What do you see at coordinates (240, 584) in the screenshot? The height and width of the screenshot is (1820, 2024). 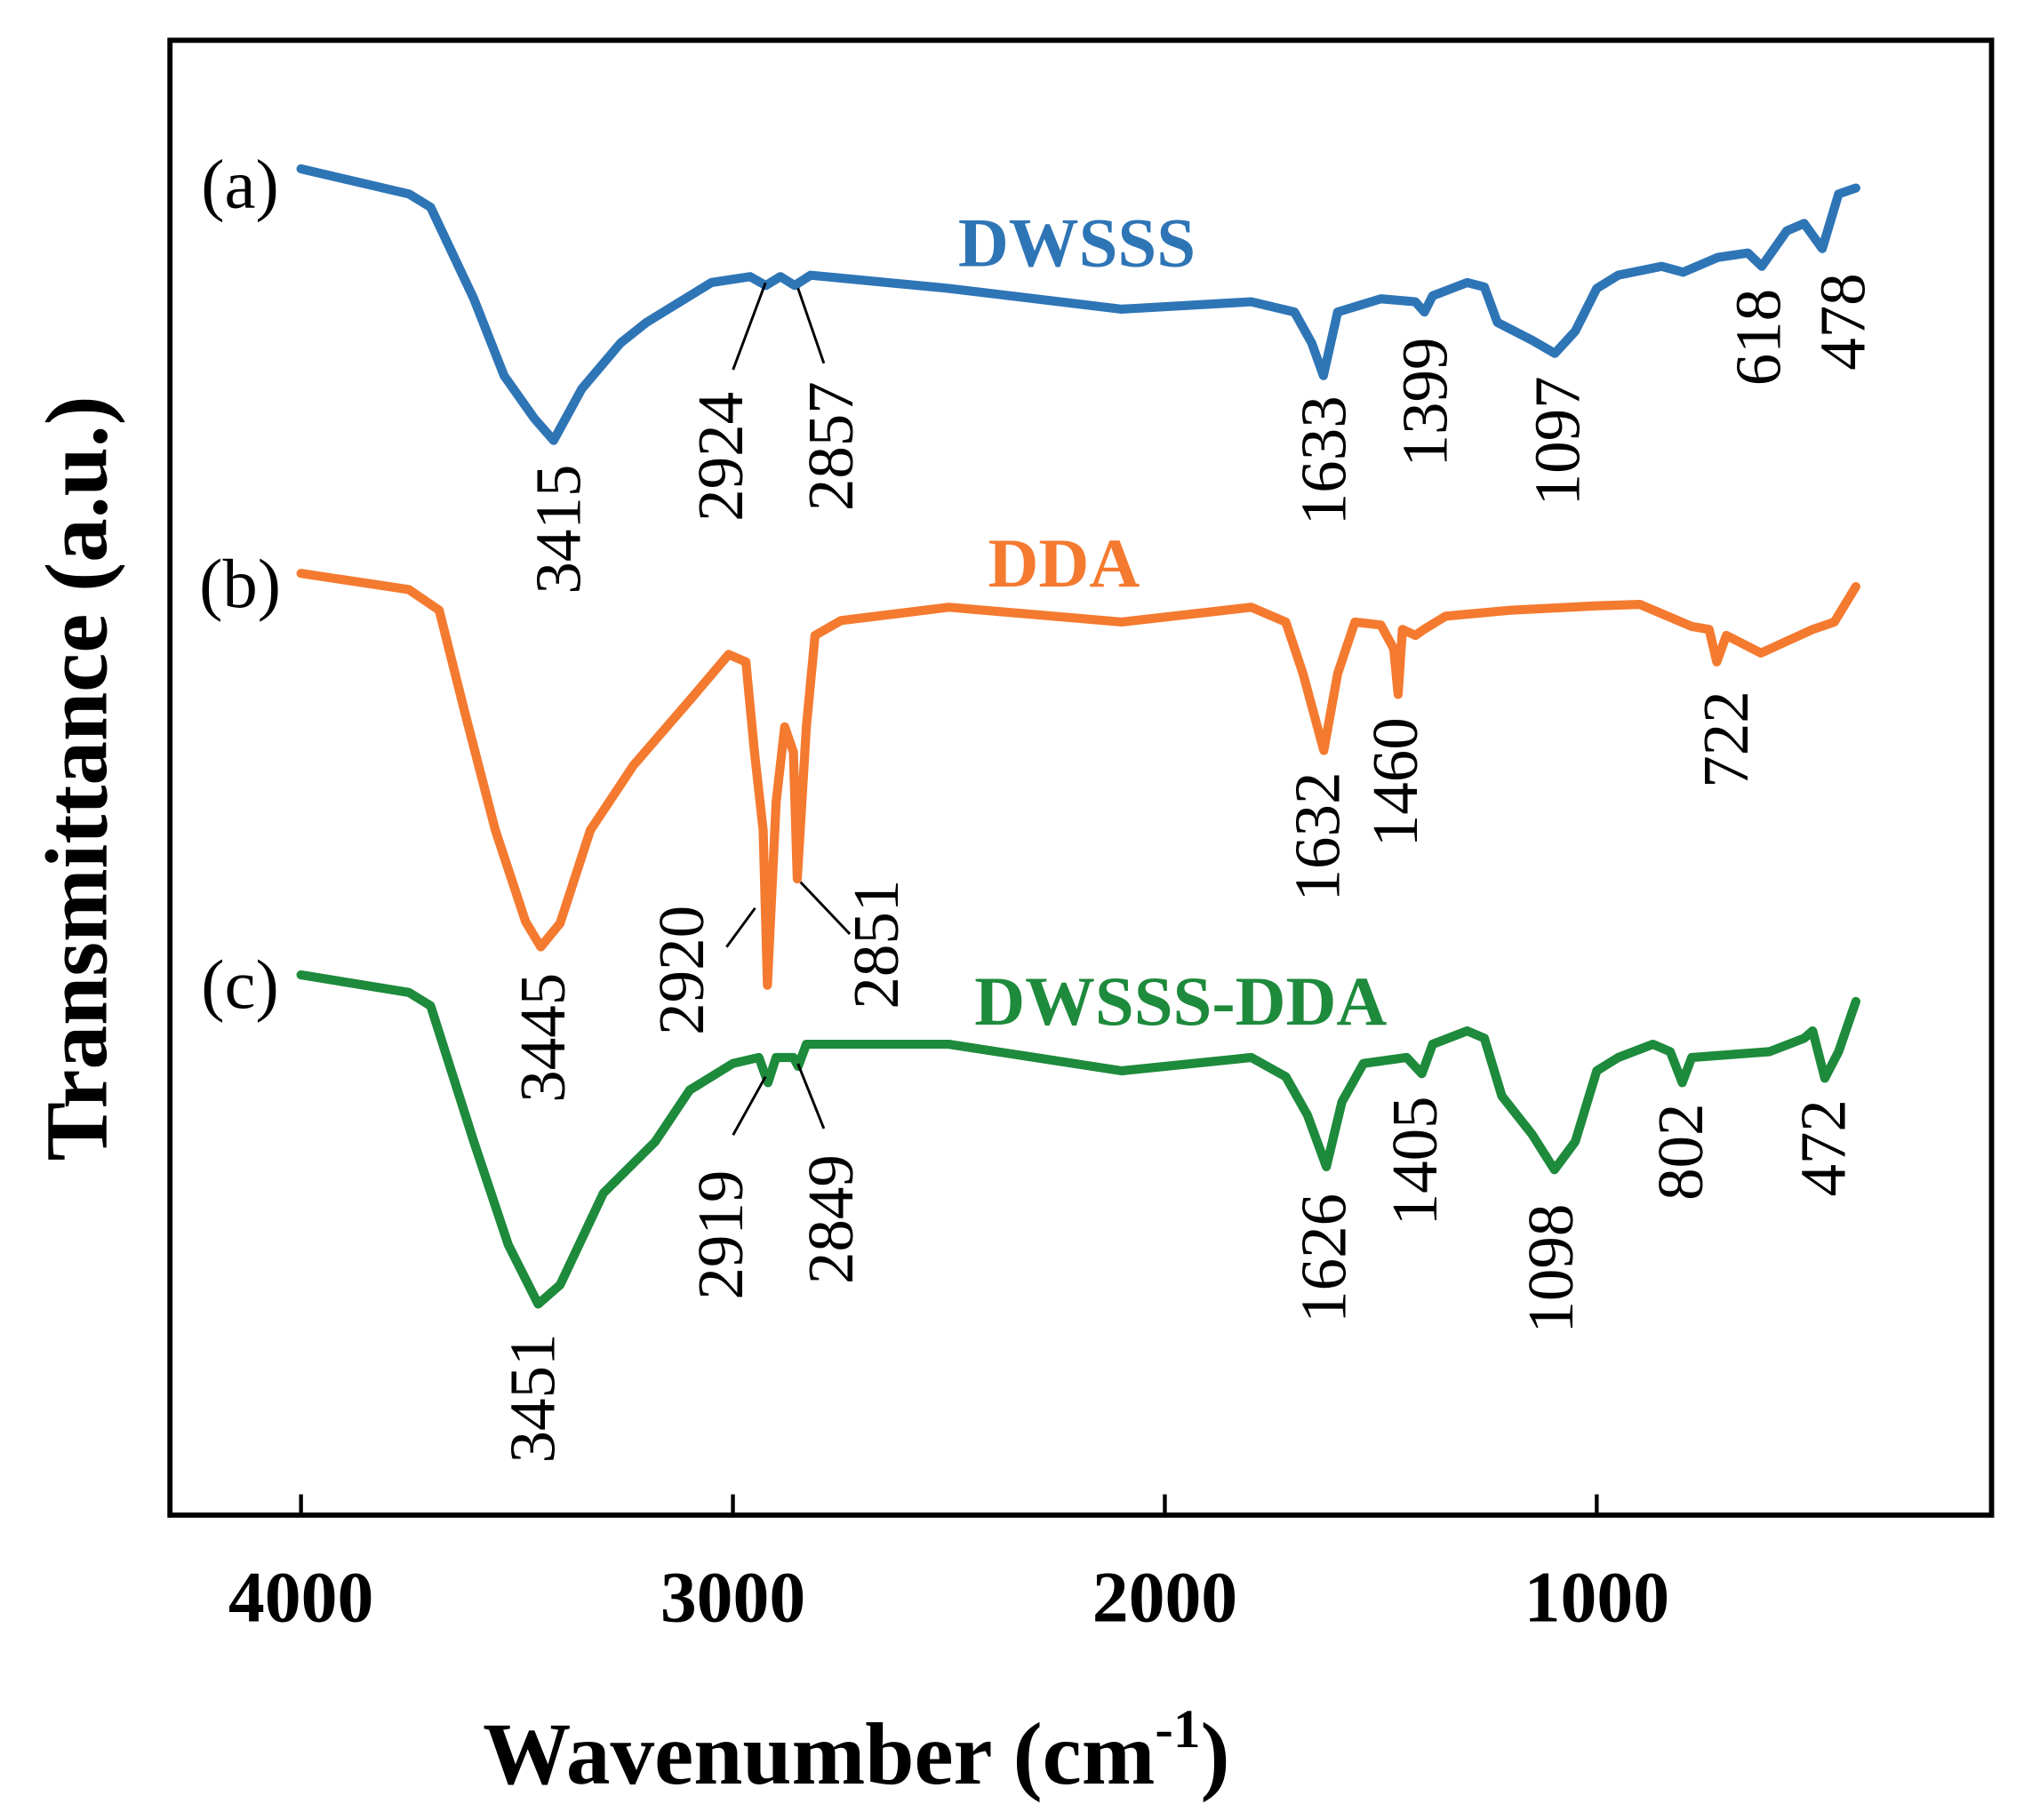 I see `panel-label: (b)` at bounding box center [240, 584].